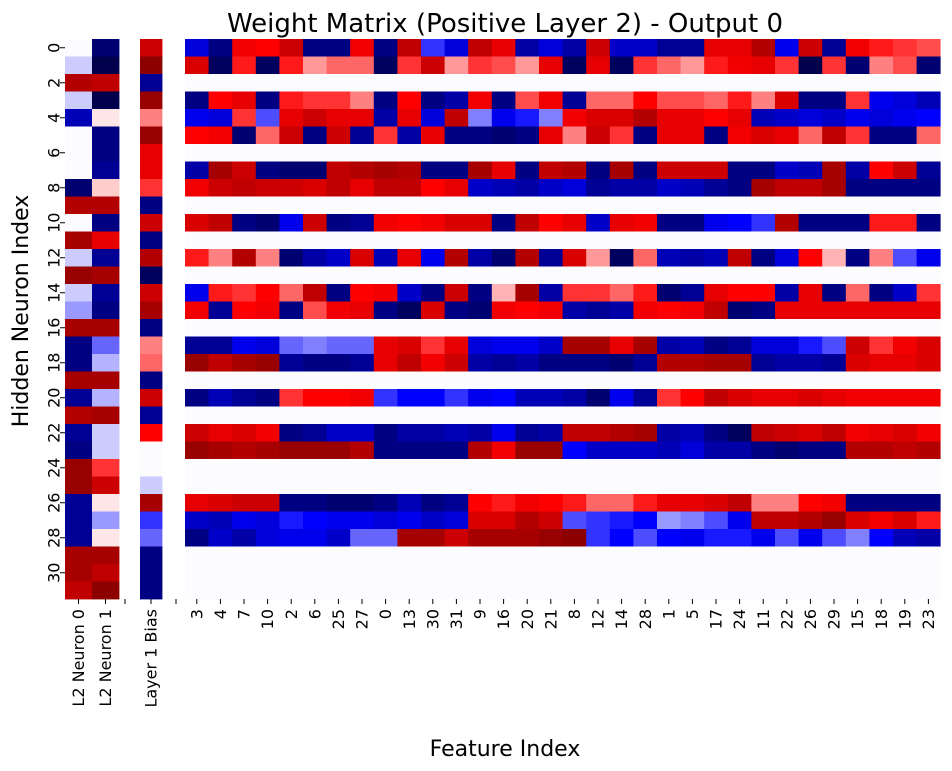 The image size is (952, 771). What do you see at coordinates (314, 614) in the screenshot?
I see `x-tick-label-feature: 6` at bounding box center [314, 614].